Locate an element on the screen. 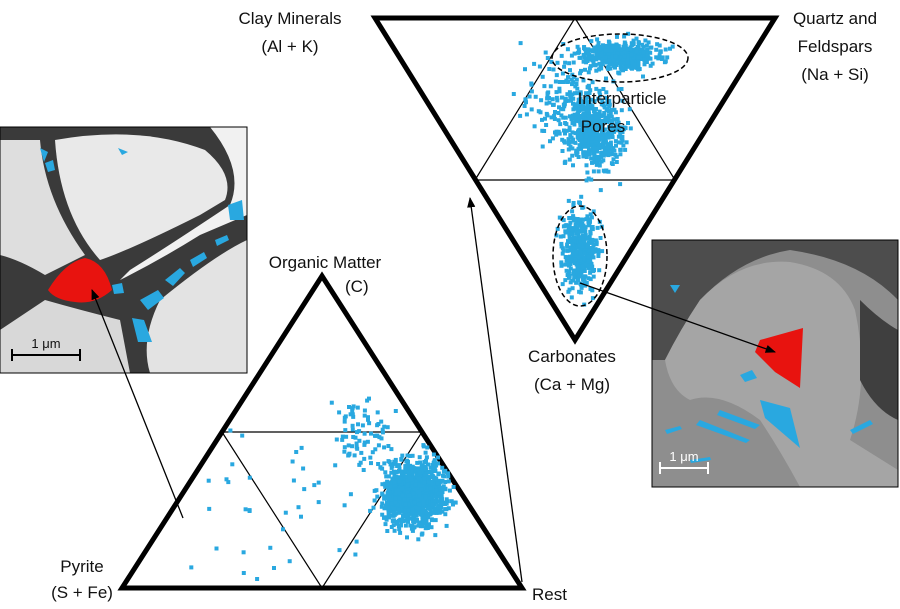 The height and width of the screenshot is (609, 900). vertex-label: Rest is located at coordinates (549, 594).